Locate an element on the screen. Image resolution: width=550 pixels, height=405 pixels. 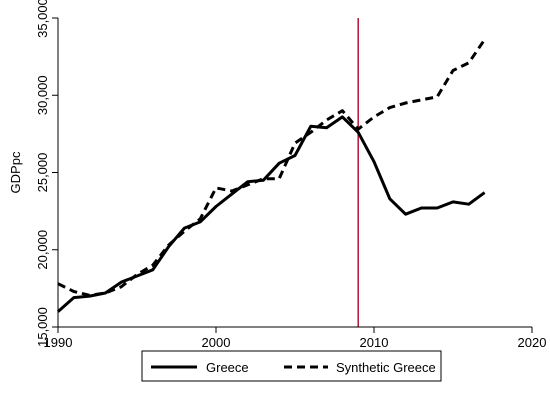
y-axis-title: GDPpc is located at coordinates (15, 172).